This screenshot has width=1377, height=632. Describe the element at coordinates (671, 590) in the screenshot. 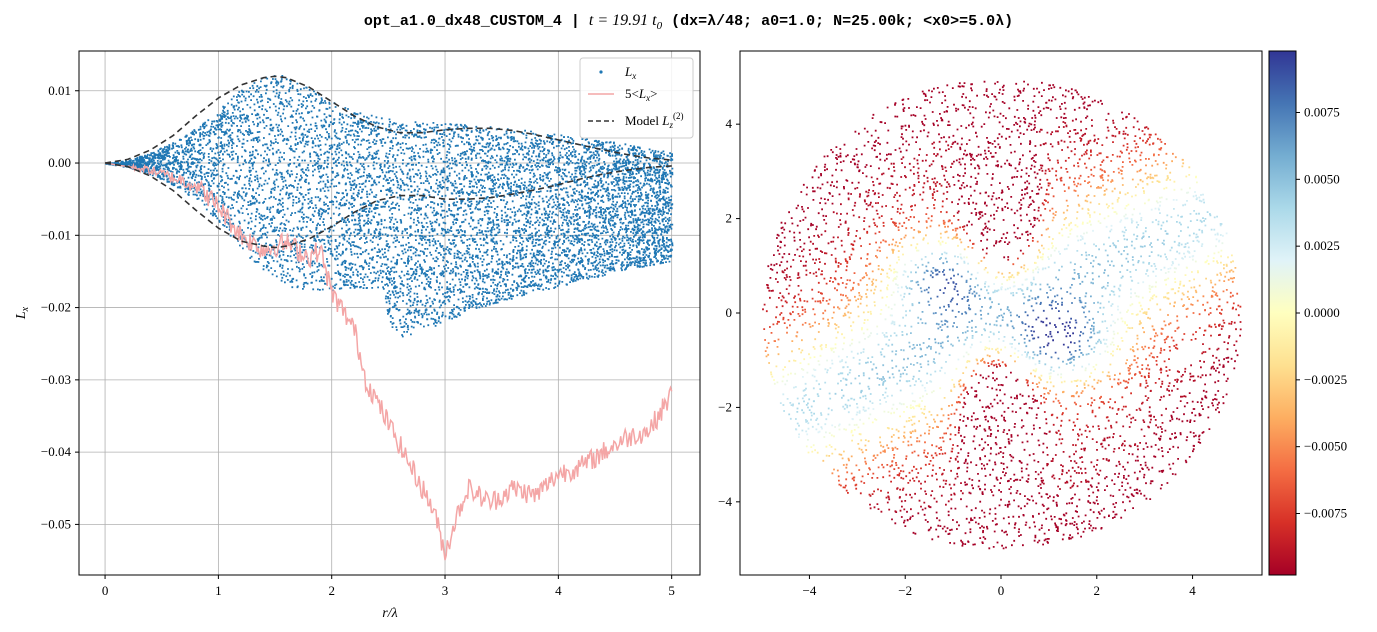

I see `left-xtick-label: 5` at that location.